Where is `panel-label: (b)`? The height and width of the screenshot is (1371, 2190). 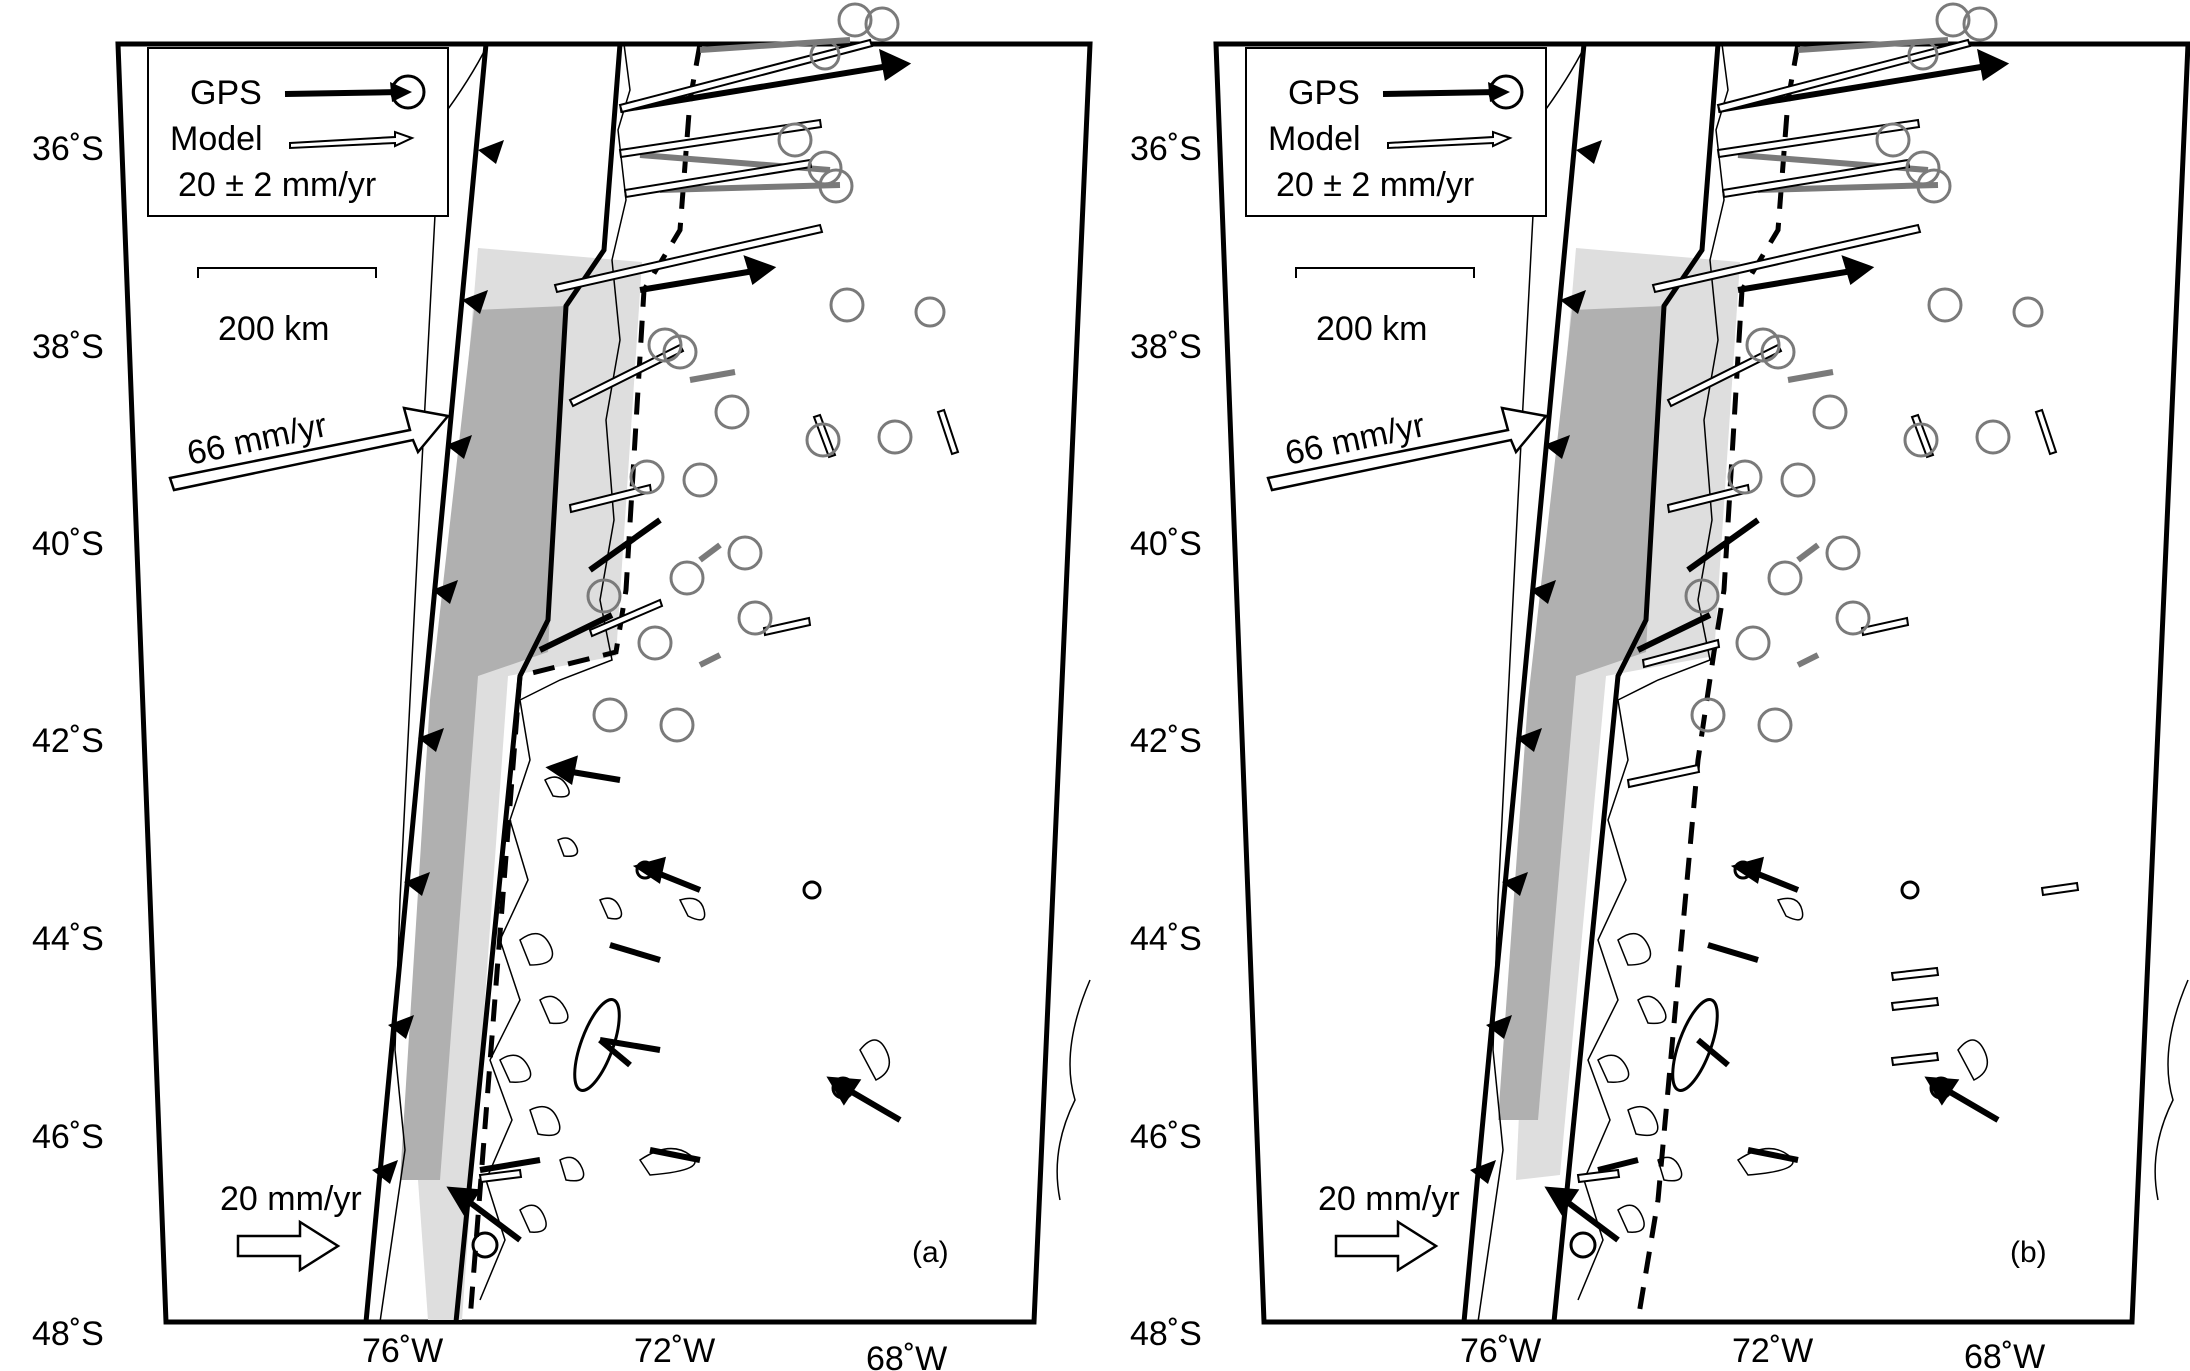
panel-label: (b) is located at coordinates (2028, 1252).